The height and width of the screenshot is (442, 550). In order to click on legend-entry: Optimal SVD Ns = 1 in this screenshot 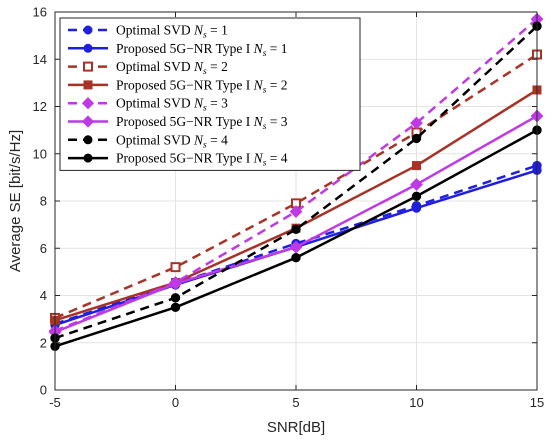, I will do `click(148, 32)`.